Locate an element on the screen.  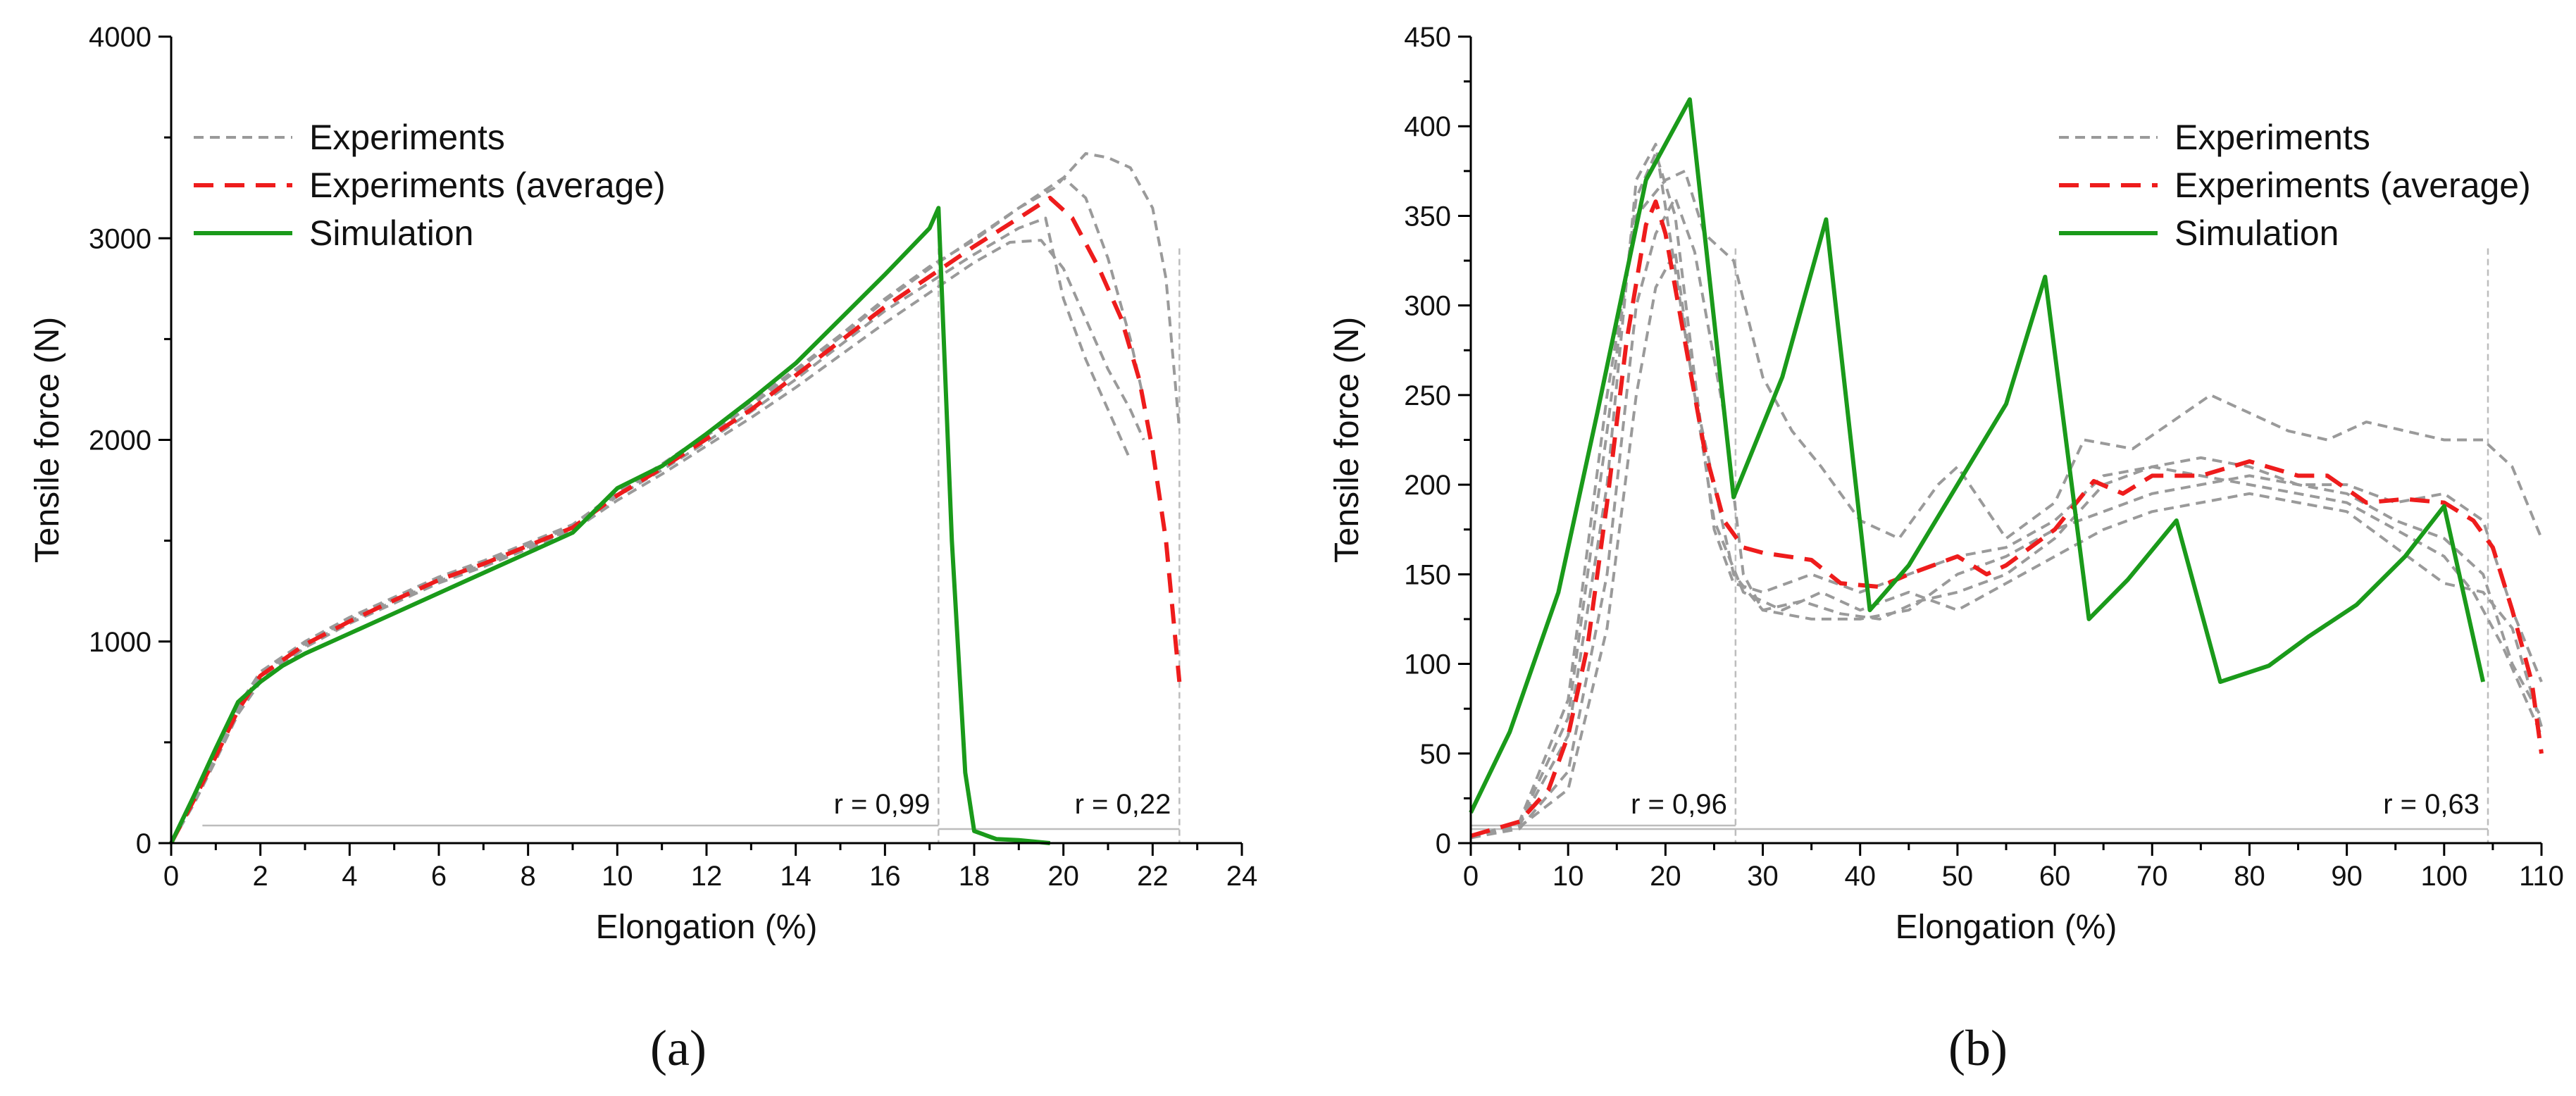
x-tick-label: 30 is located at coordinates (1763, 876).